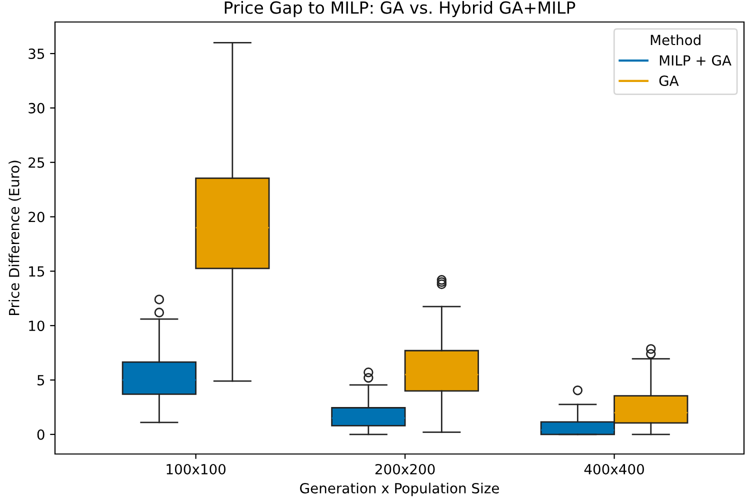 Image resolution: width=748 pixels, height=498 pixels. What do you see at coordinates (36, 162) in the screenshot?
I see `y-tick-label: 25` at bounding box center [36, 162].